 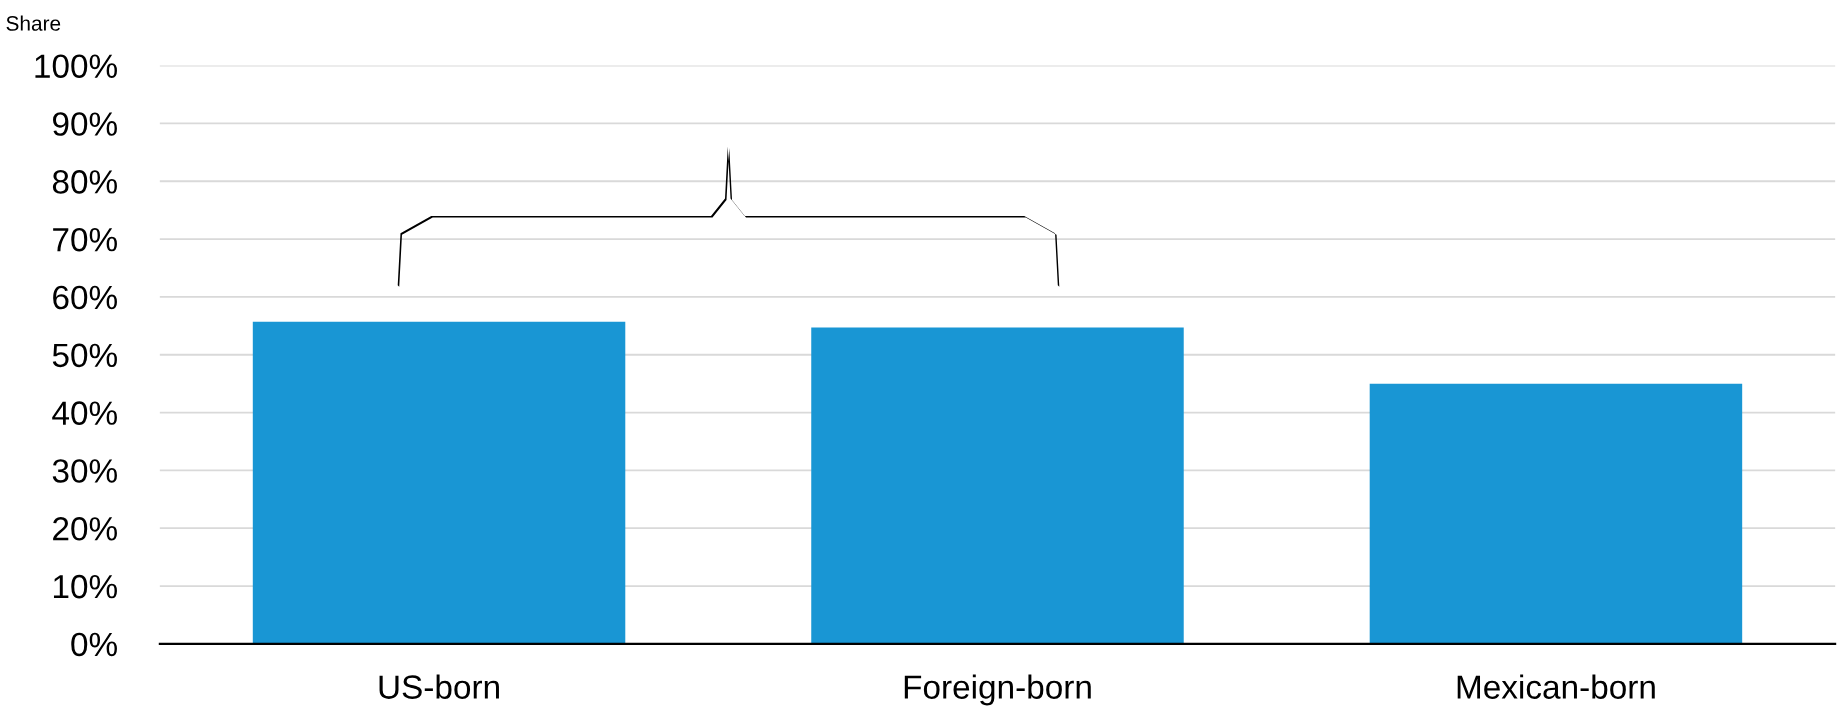 What do you see at coordinates (84, 355) in the screenshot?
I see `y-tick-label: 50%` at bounding box center [84, 355].